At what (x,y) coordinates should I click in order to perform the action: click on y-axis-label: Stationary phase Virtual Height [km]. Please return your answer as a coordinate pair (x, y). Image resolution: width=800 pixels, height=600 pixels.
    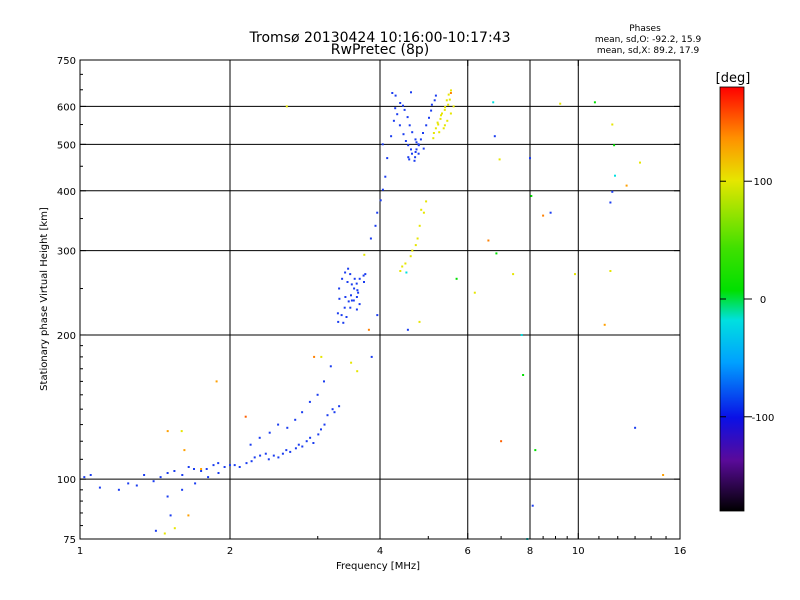
    Looking at the image, I should click on (44, 299).